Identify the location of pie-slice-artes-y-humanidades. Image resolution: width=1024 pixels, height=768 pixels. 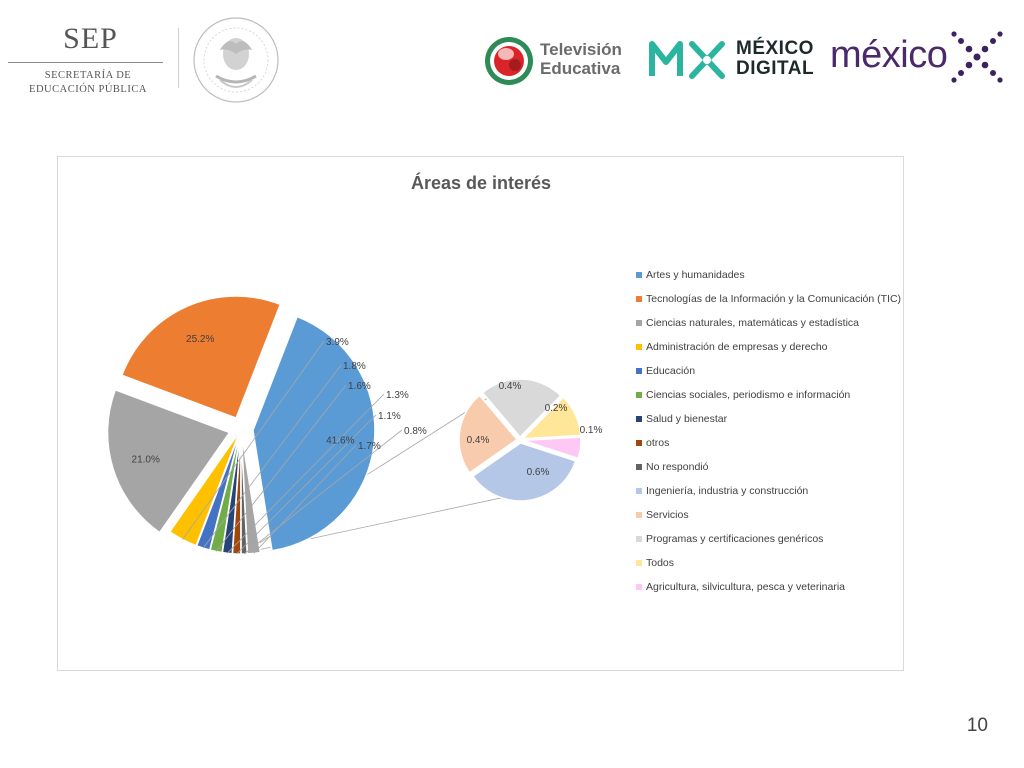
(314, 433).